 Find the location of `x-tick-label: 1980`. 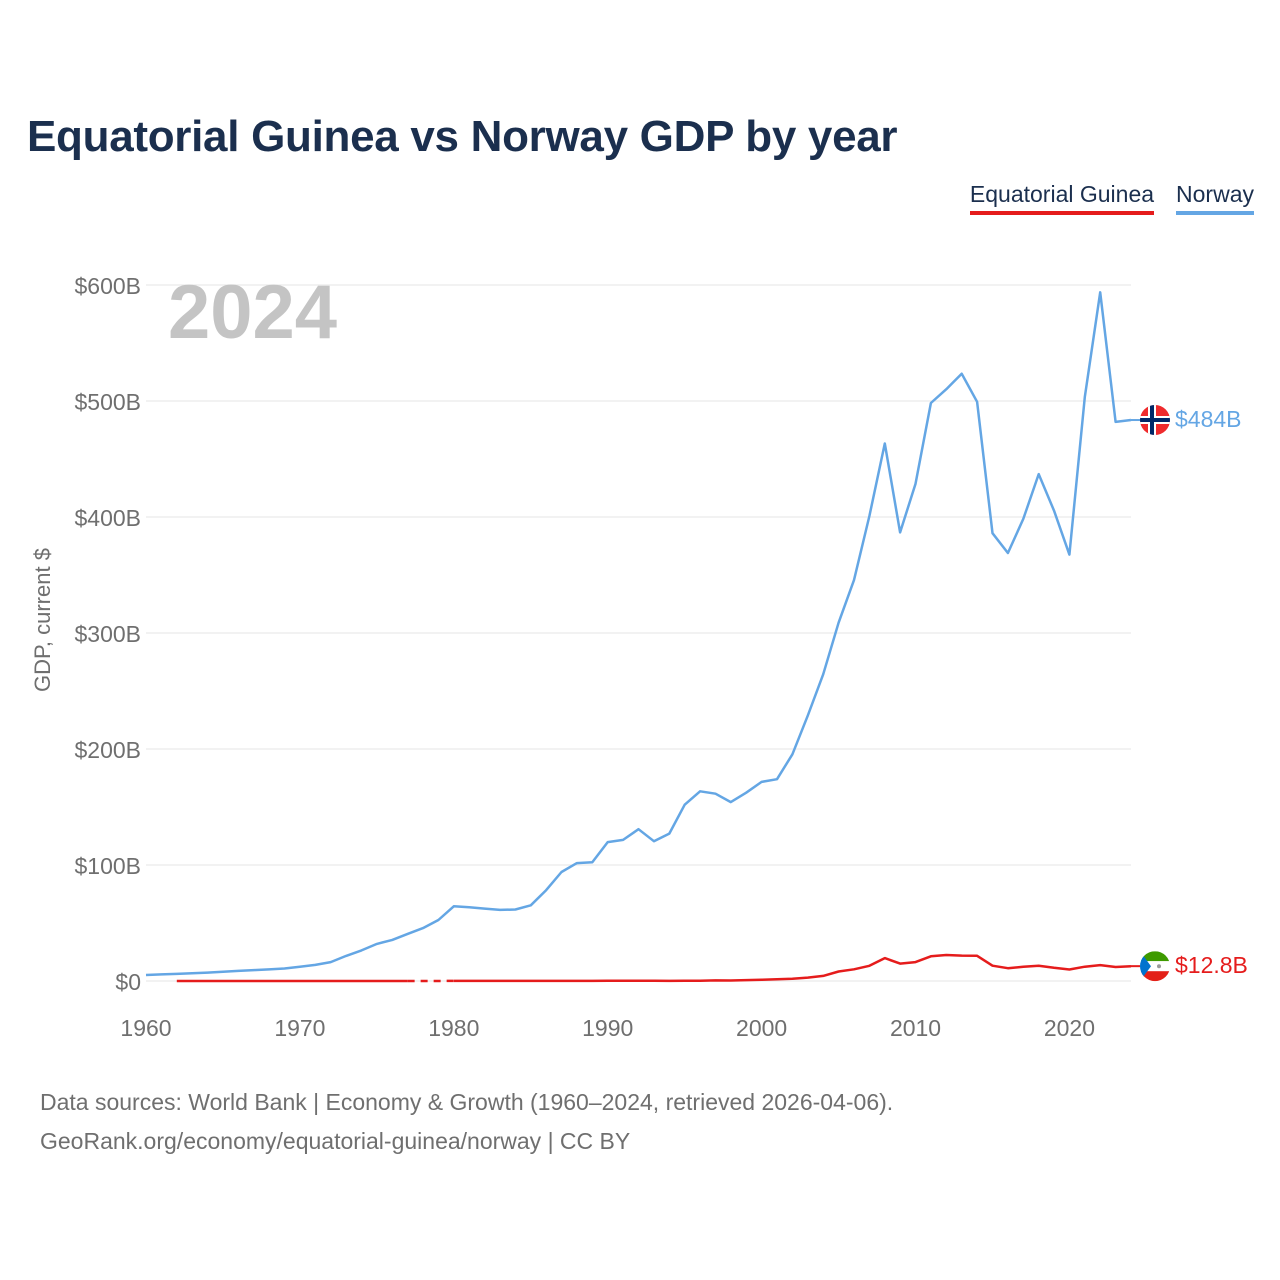

x-tick-label: 1980 is located at coordinates (453, 1028).